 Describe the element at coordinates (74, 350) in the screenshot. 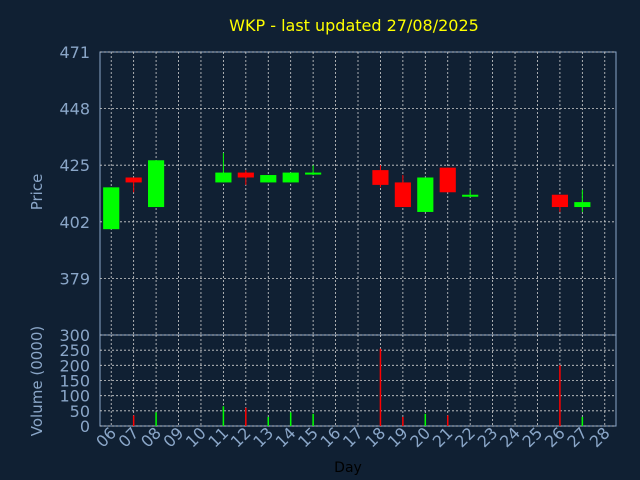

I see `volume-tick-label: 250` at that location.